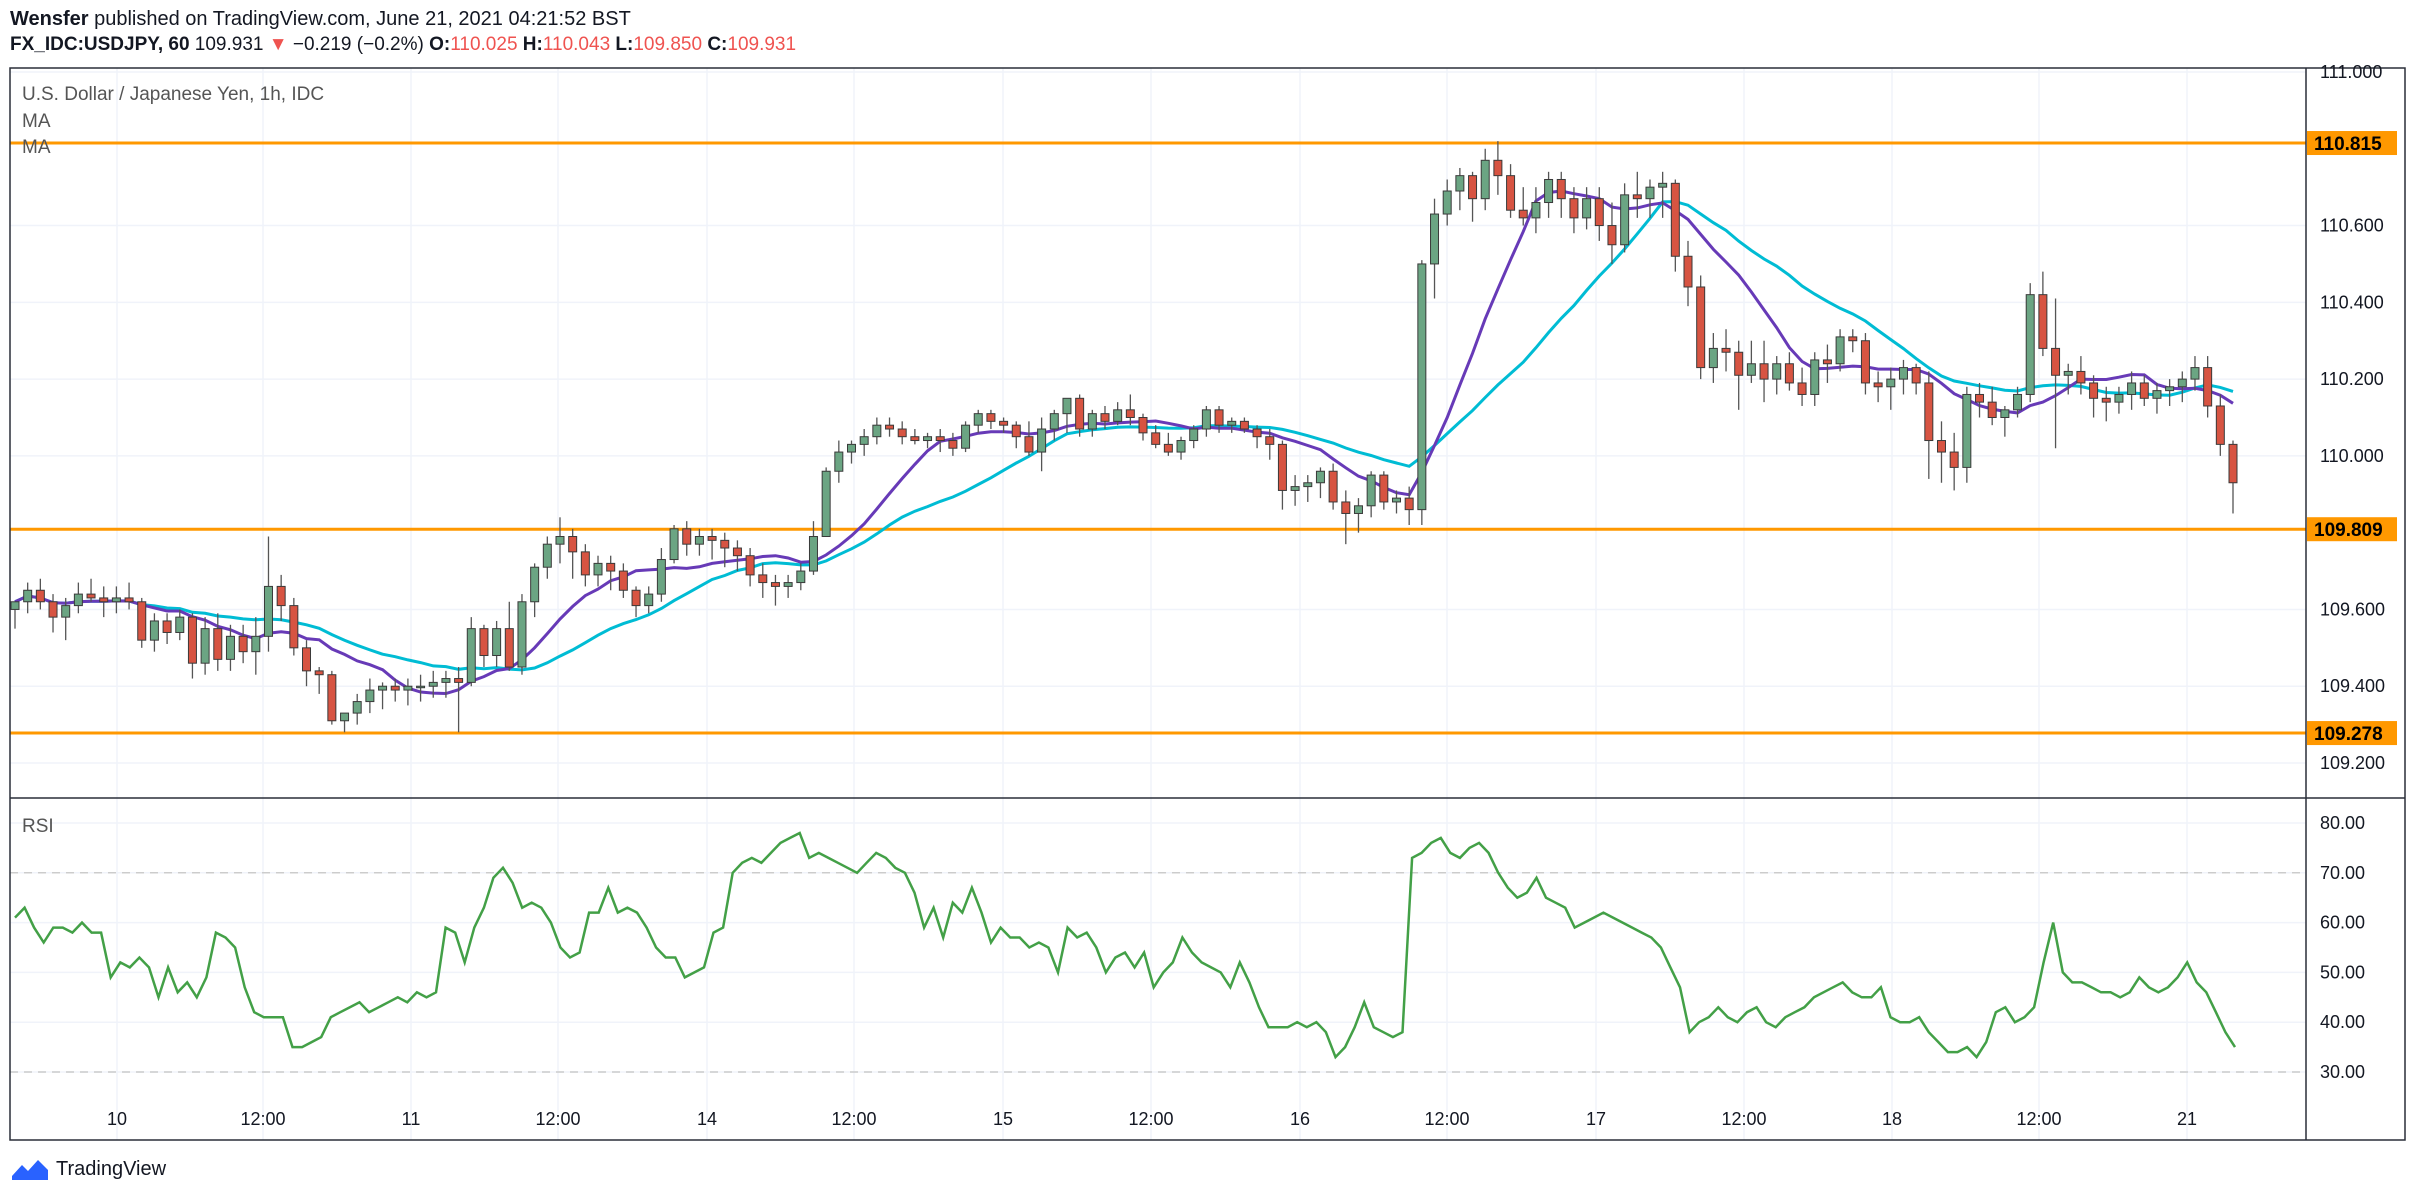  I want to click on ma-label-2: MA, so click(36, 147).